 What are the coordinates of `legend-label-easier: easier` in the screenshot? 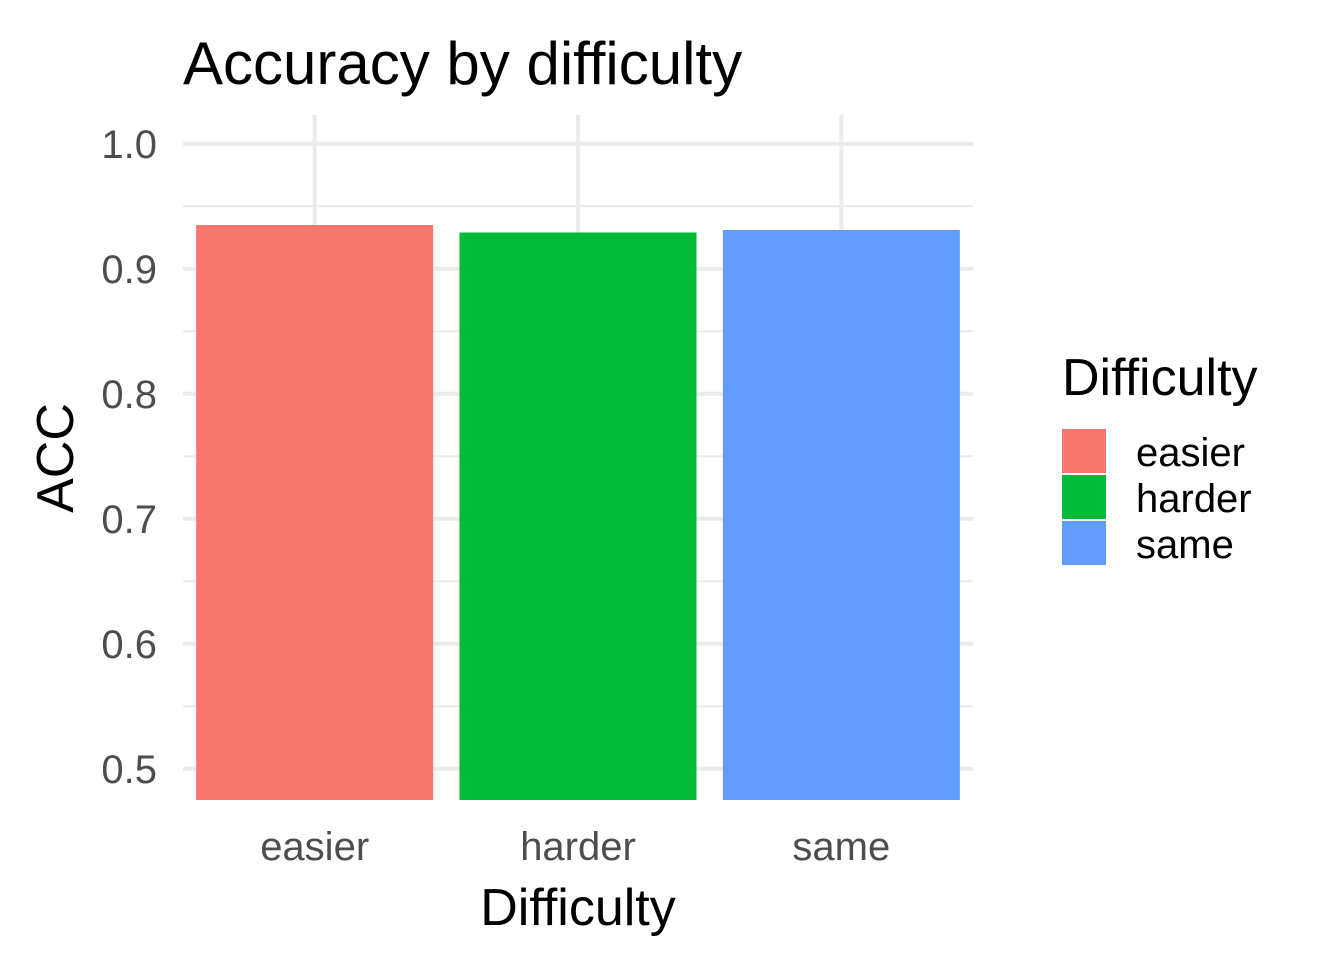 It's located at (1190, 453).